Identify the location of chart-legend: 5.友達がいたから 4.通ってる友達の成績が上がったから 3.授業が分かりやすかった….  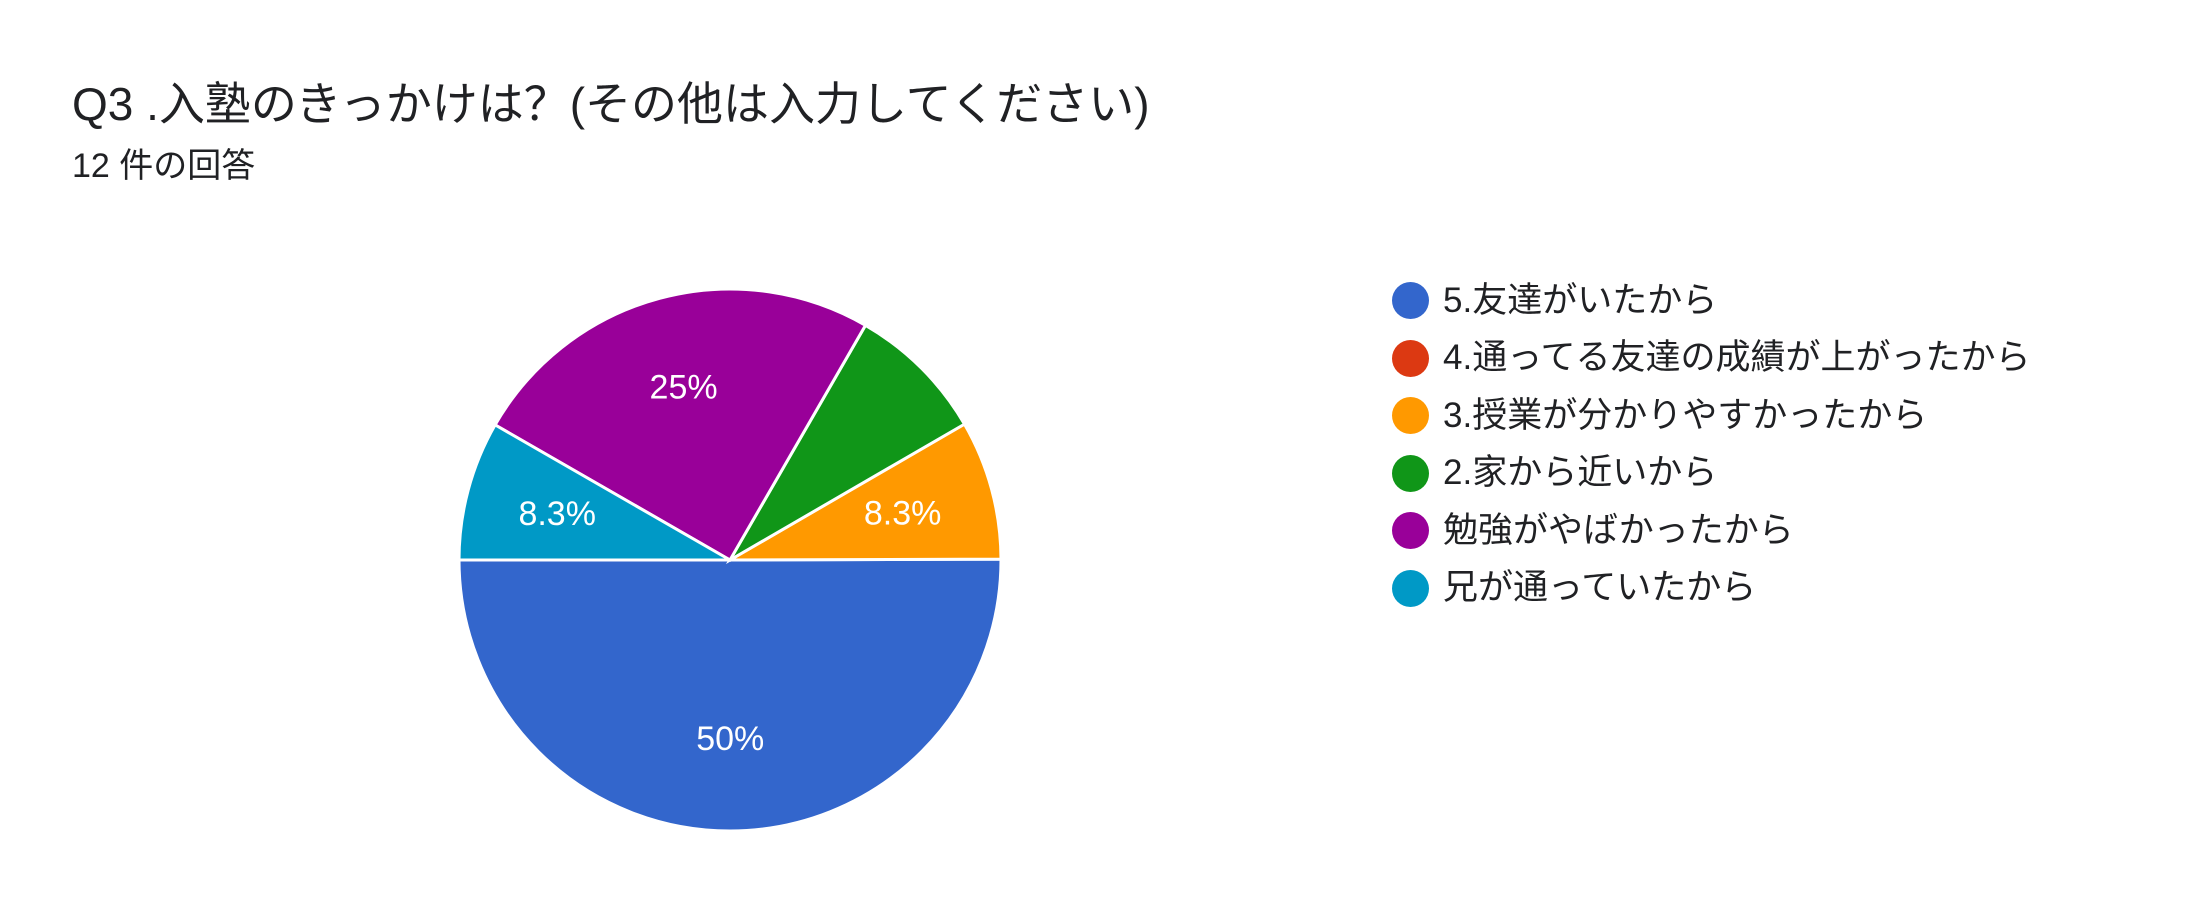
(1711, 444).